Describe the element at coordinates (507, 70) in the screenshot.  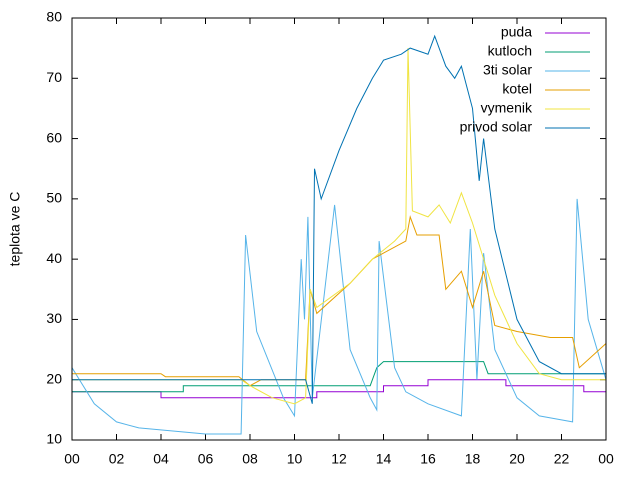
I see `legend-label: 3ti solar` at that location.